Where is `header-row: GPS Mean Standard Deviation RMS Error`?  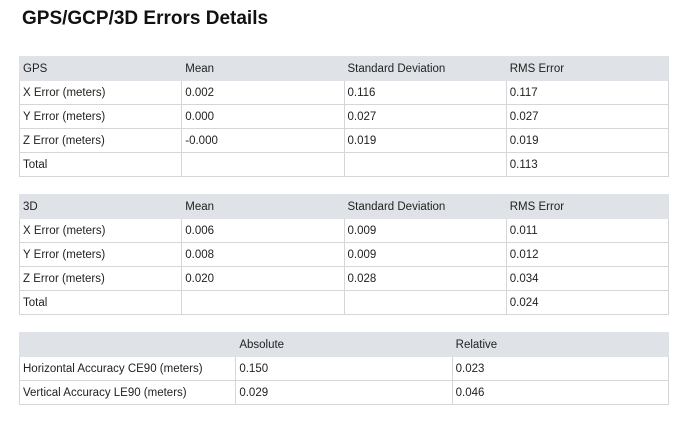 header-row: GPS Mean Standard Deviation RMS Error is located at coordinates (344, 68).